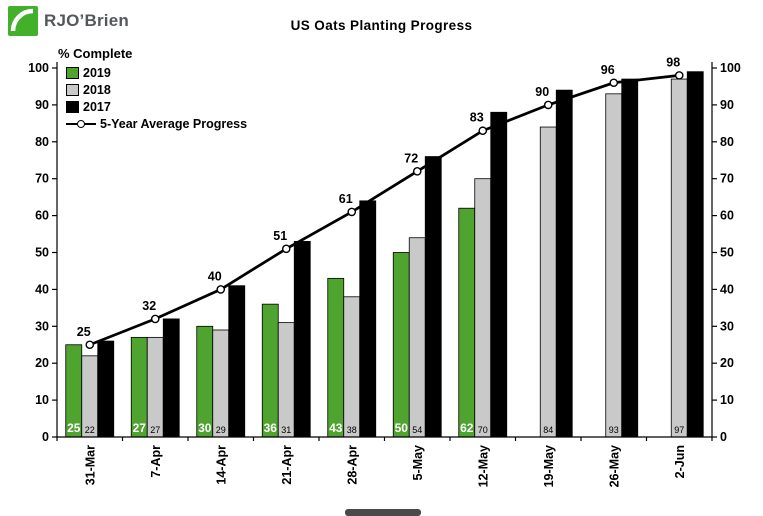 The image size is (763, 516). Describe the element at coordinates (608, 70) in the screenshot. I see `svg-text: 96` at that location.